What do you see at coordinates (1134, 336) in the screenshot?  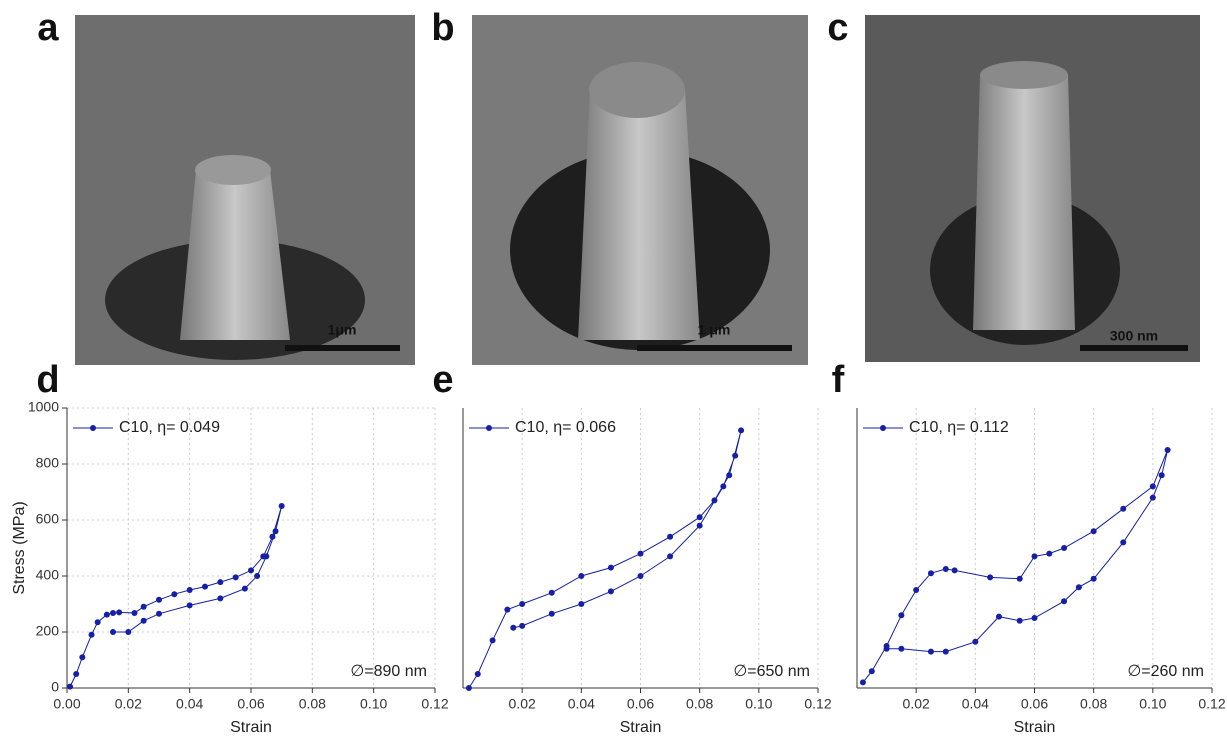 I see `scale-bar-label: 300 nm` at bounding box center [1134, 336].